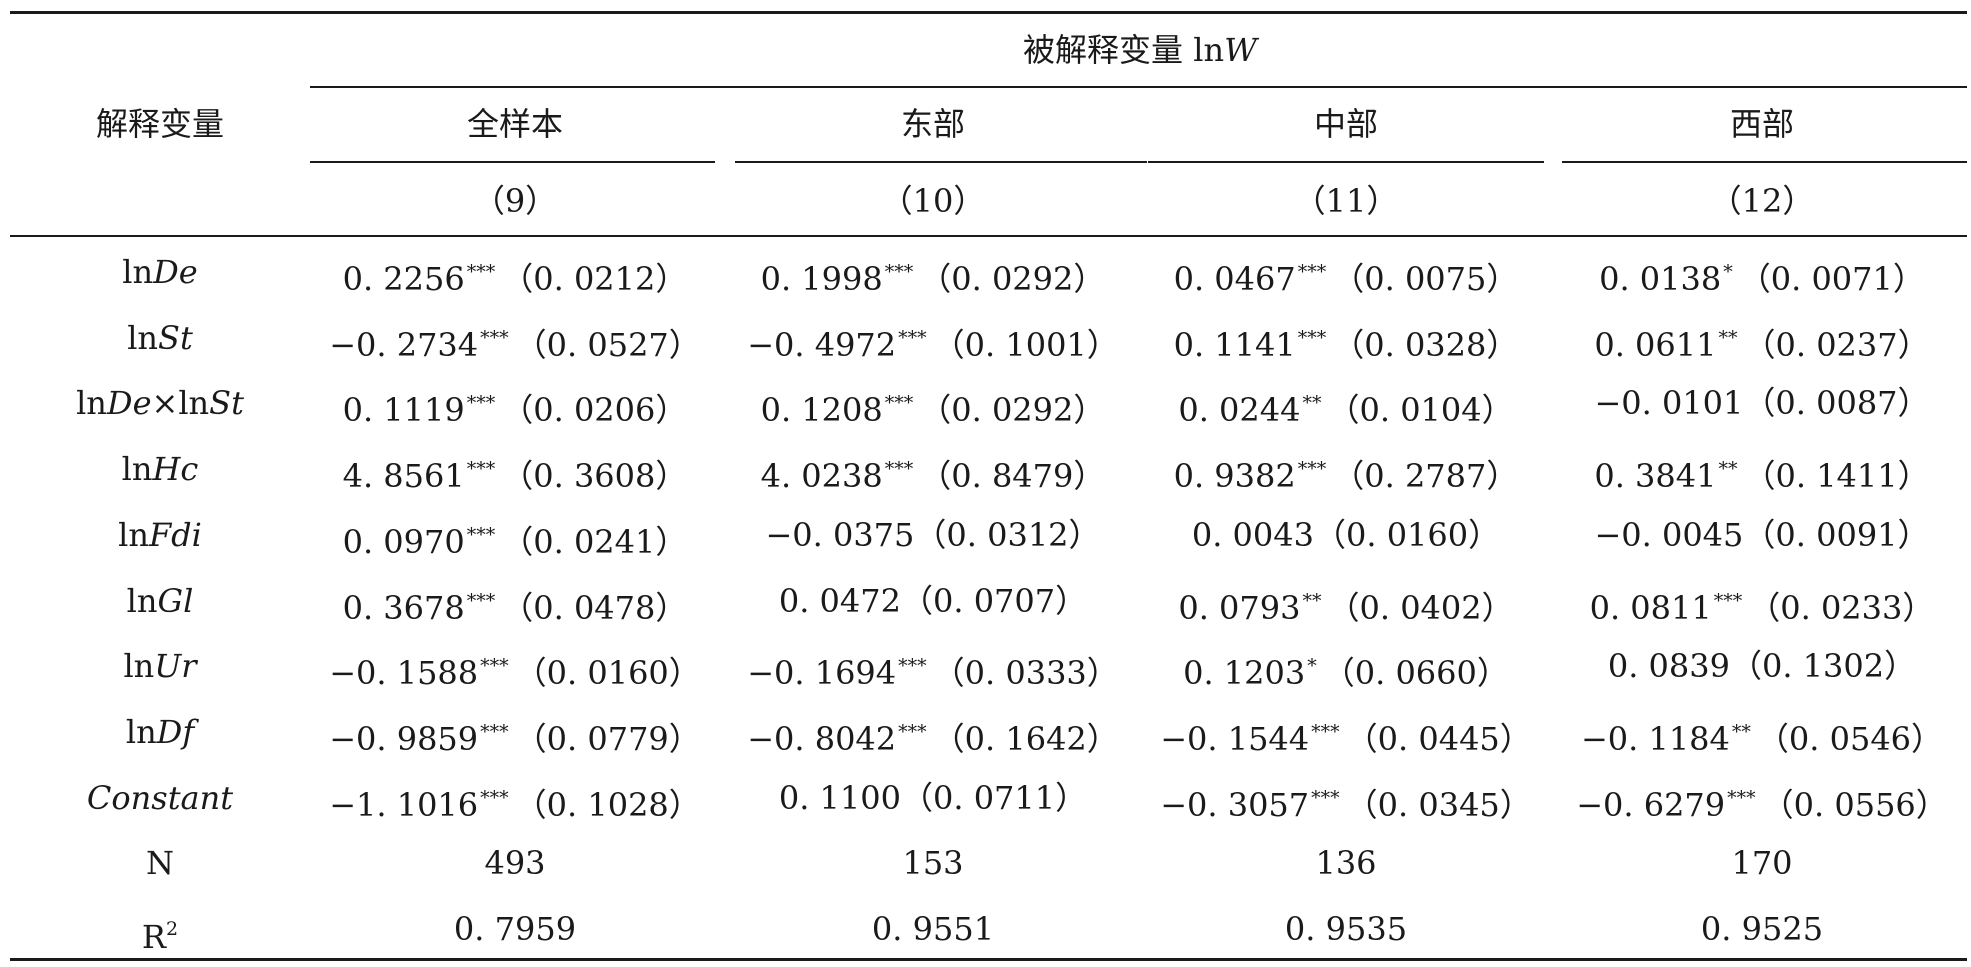  I want to click on coefficient-value: 0. 3678, so click(403, 607).